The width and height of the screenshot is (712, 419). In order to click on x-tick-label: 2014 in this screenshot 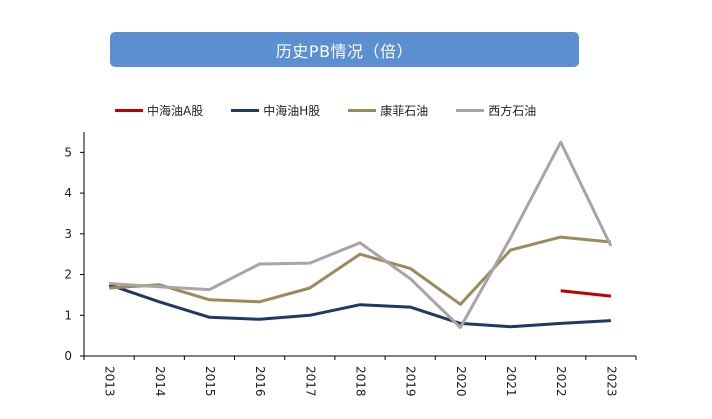, I will do `click(160, 381)`.